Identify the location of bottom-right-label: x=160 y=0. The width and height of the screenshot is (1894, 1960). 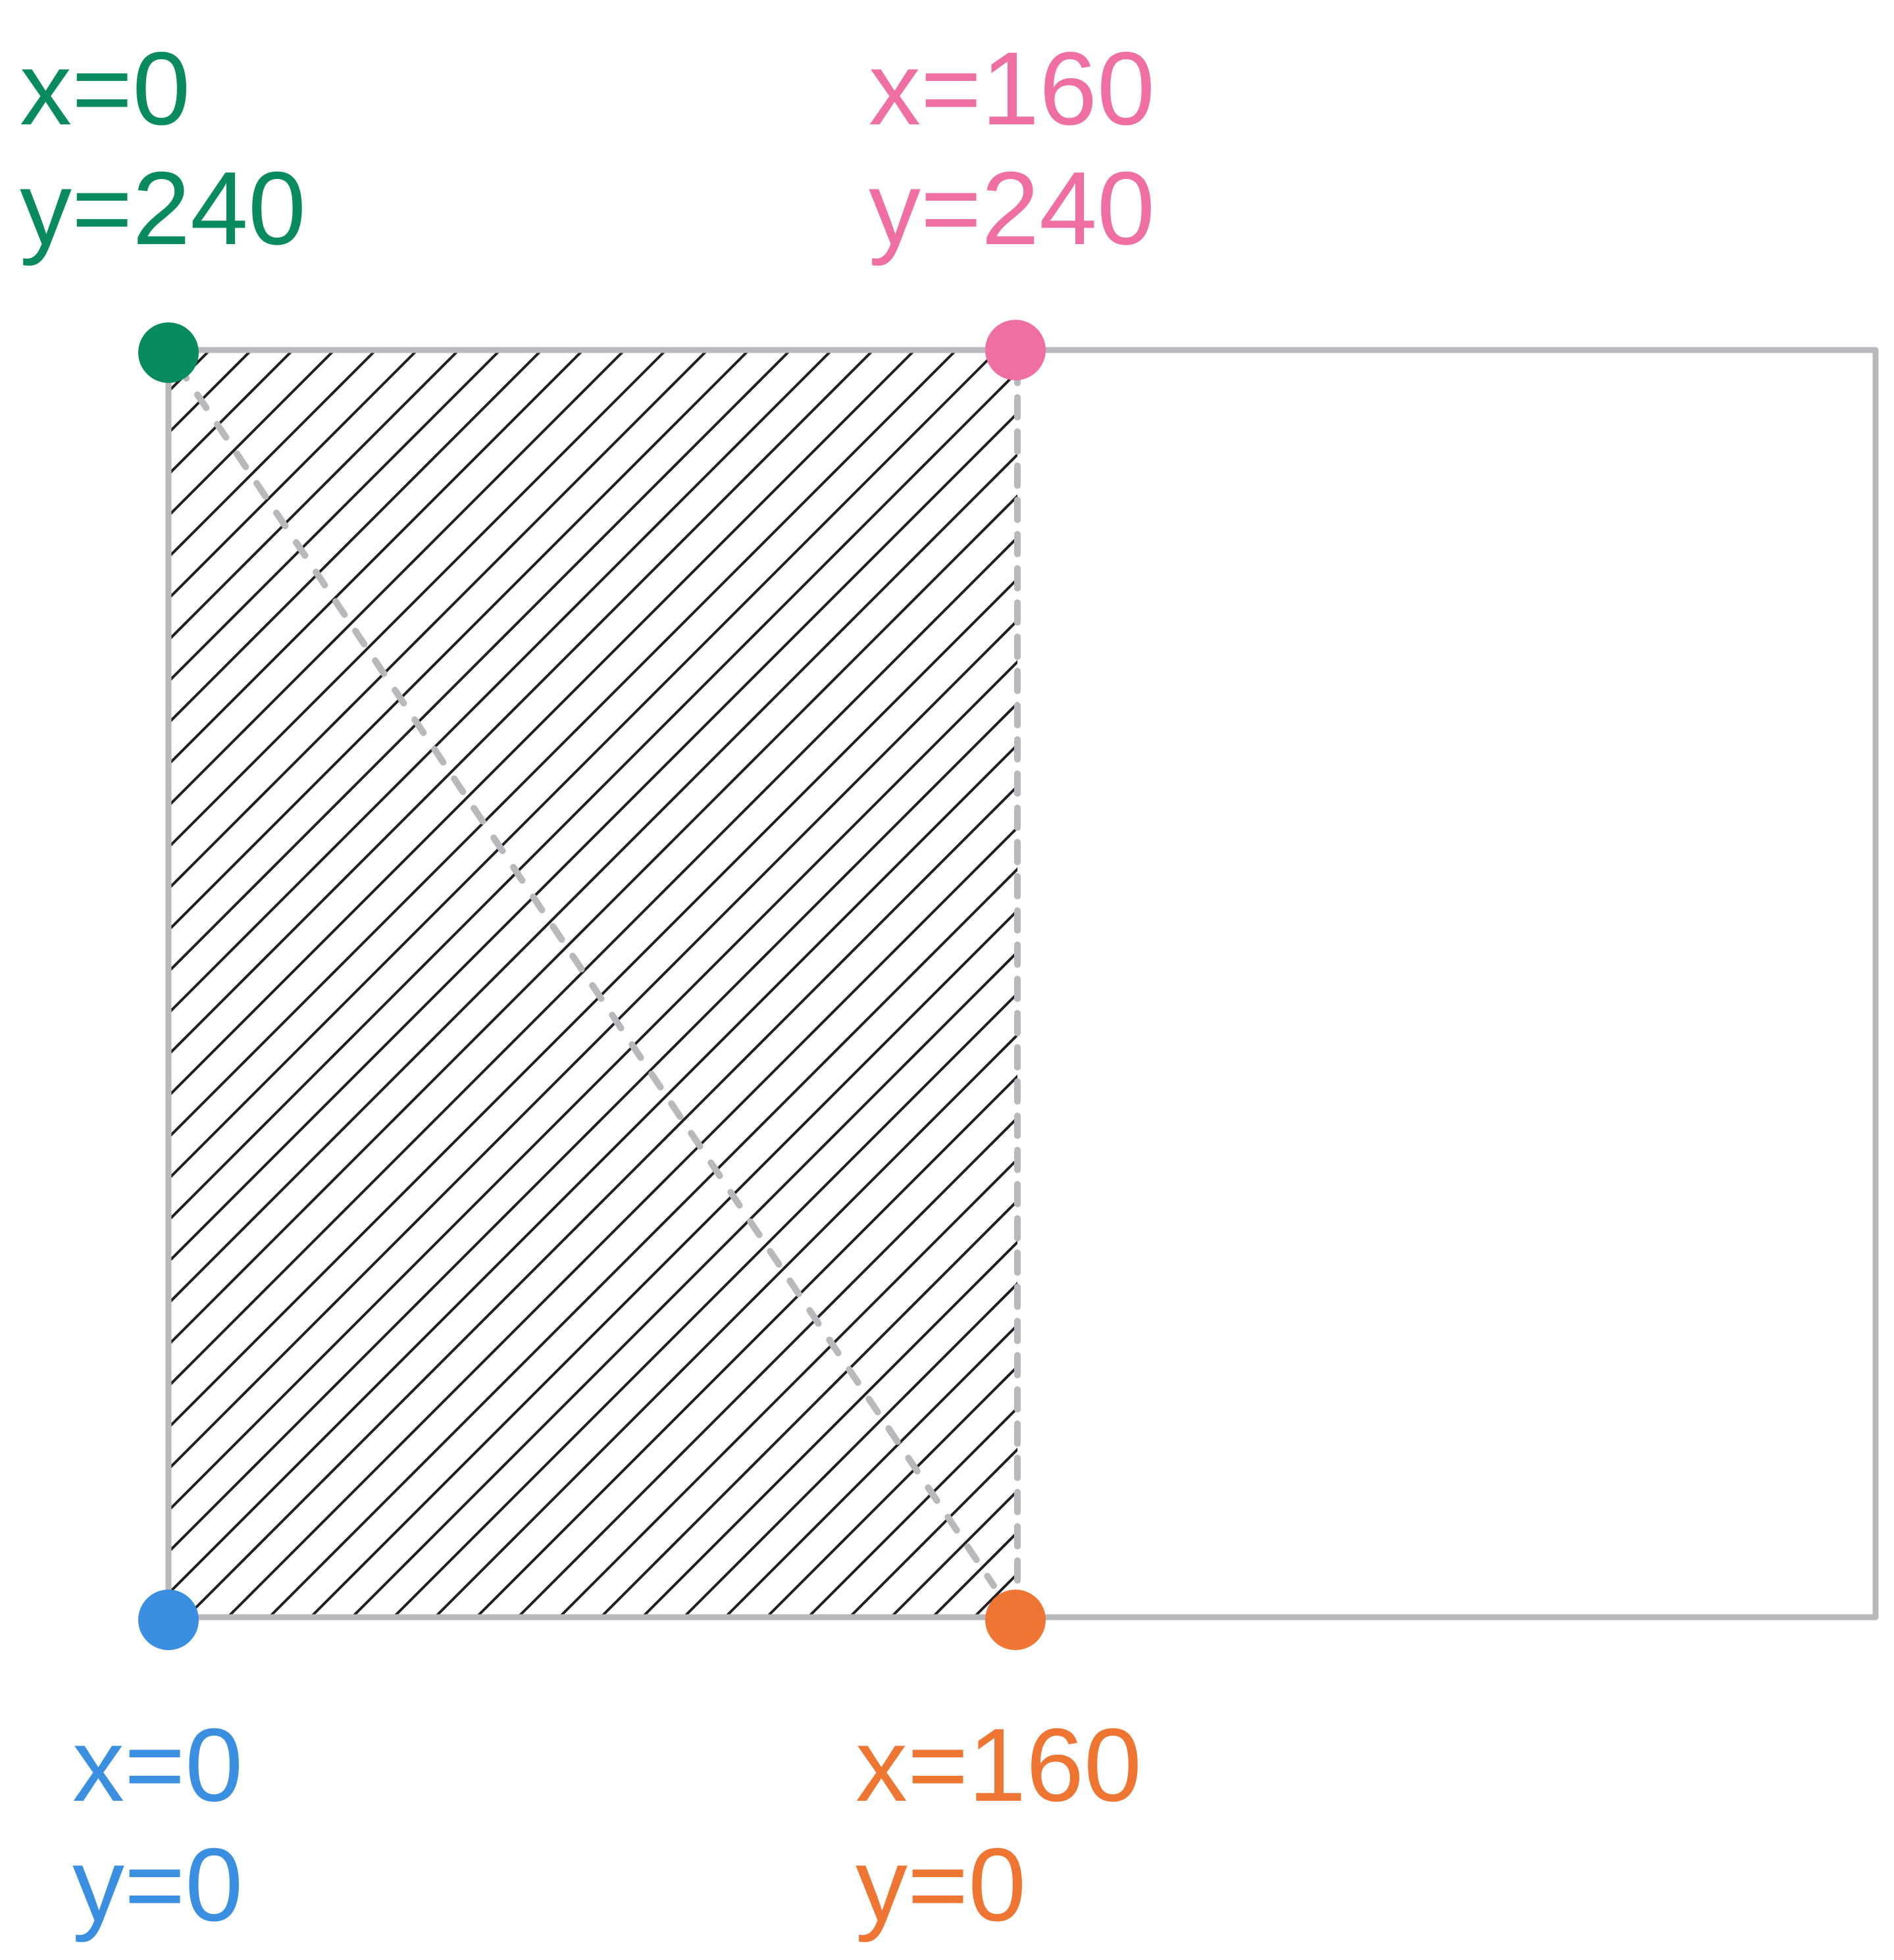
(999, 1825).